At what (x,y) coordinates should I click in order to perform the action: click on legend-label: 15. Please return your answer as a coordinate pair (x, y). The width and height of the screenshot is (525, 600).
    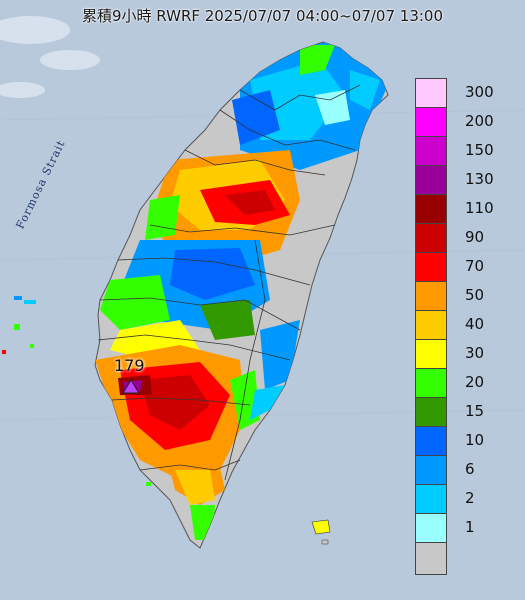
    Looking at the image, I should click on (475, 411).